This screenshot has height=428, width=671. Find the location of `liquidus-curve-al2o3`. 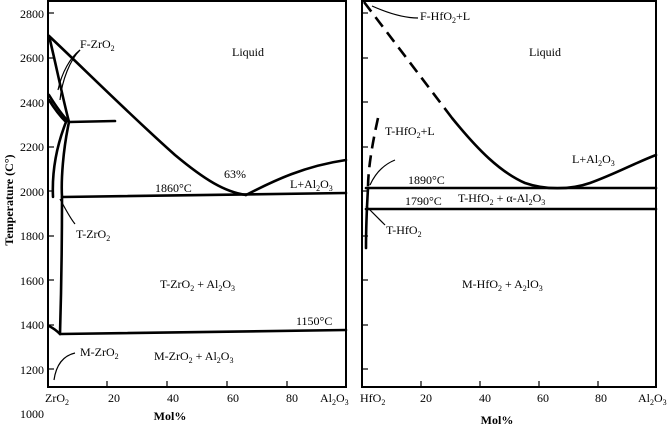

liquidus-curve-al2o3 is located at coordinates (296, 177).